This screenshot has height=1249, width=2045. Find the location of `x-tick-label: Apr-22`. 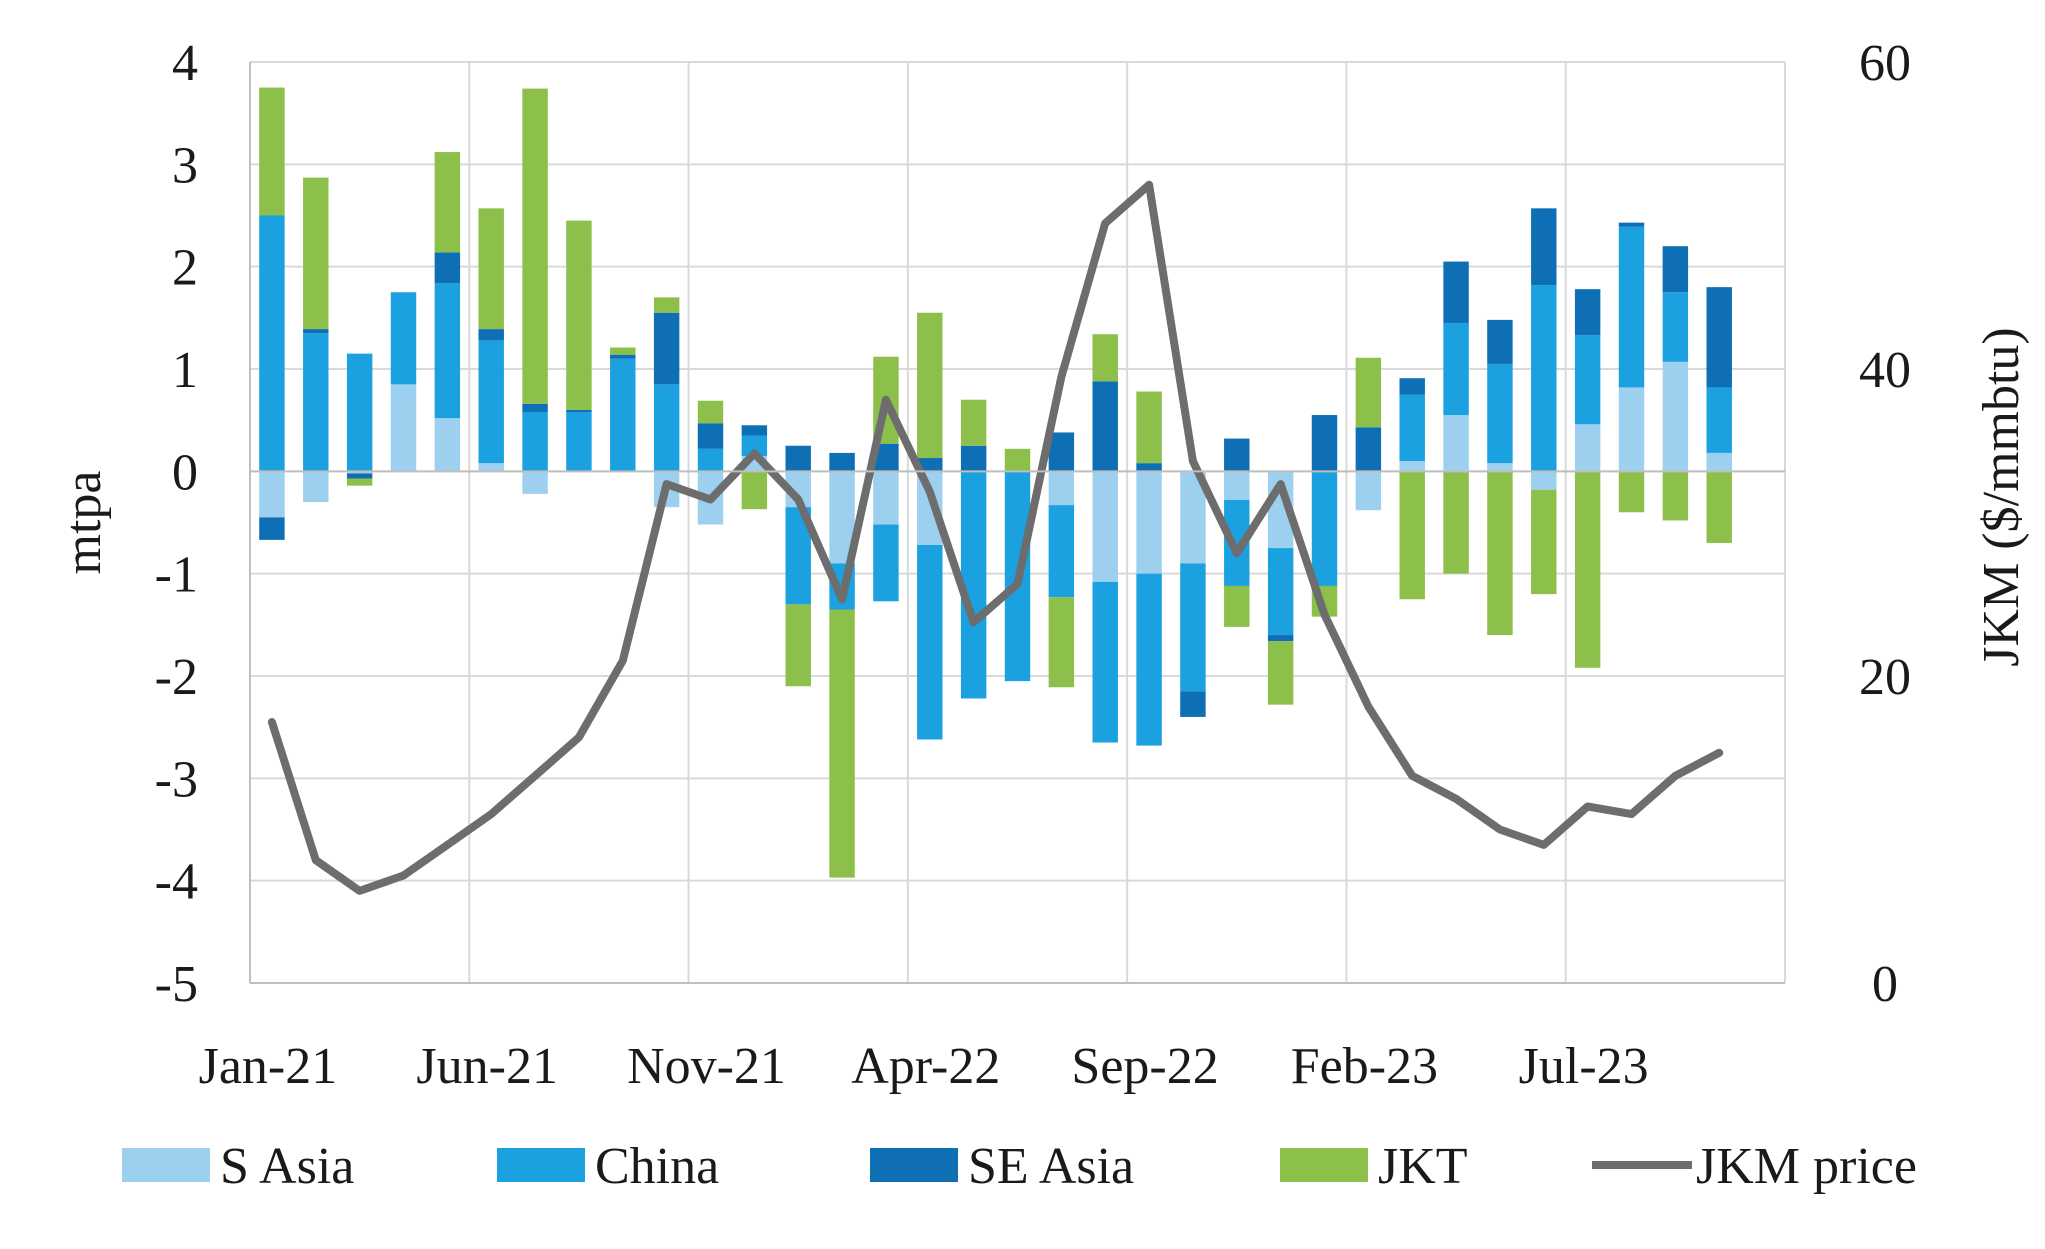

x-tick-label: Apr-22 is located at coordinates (925, 1066).